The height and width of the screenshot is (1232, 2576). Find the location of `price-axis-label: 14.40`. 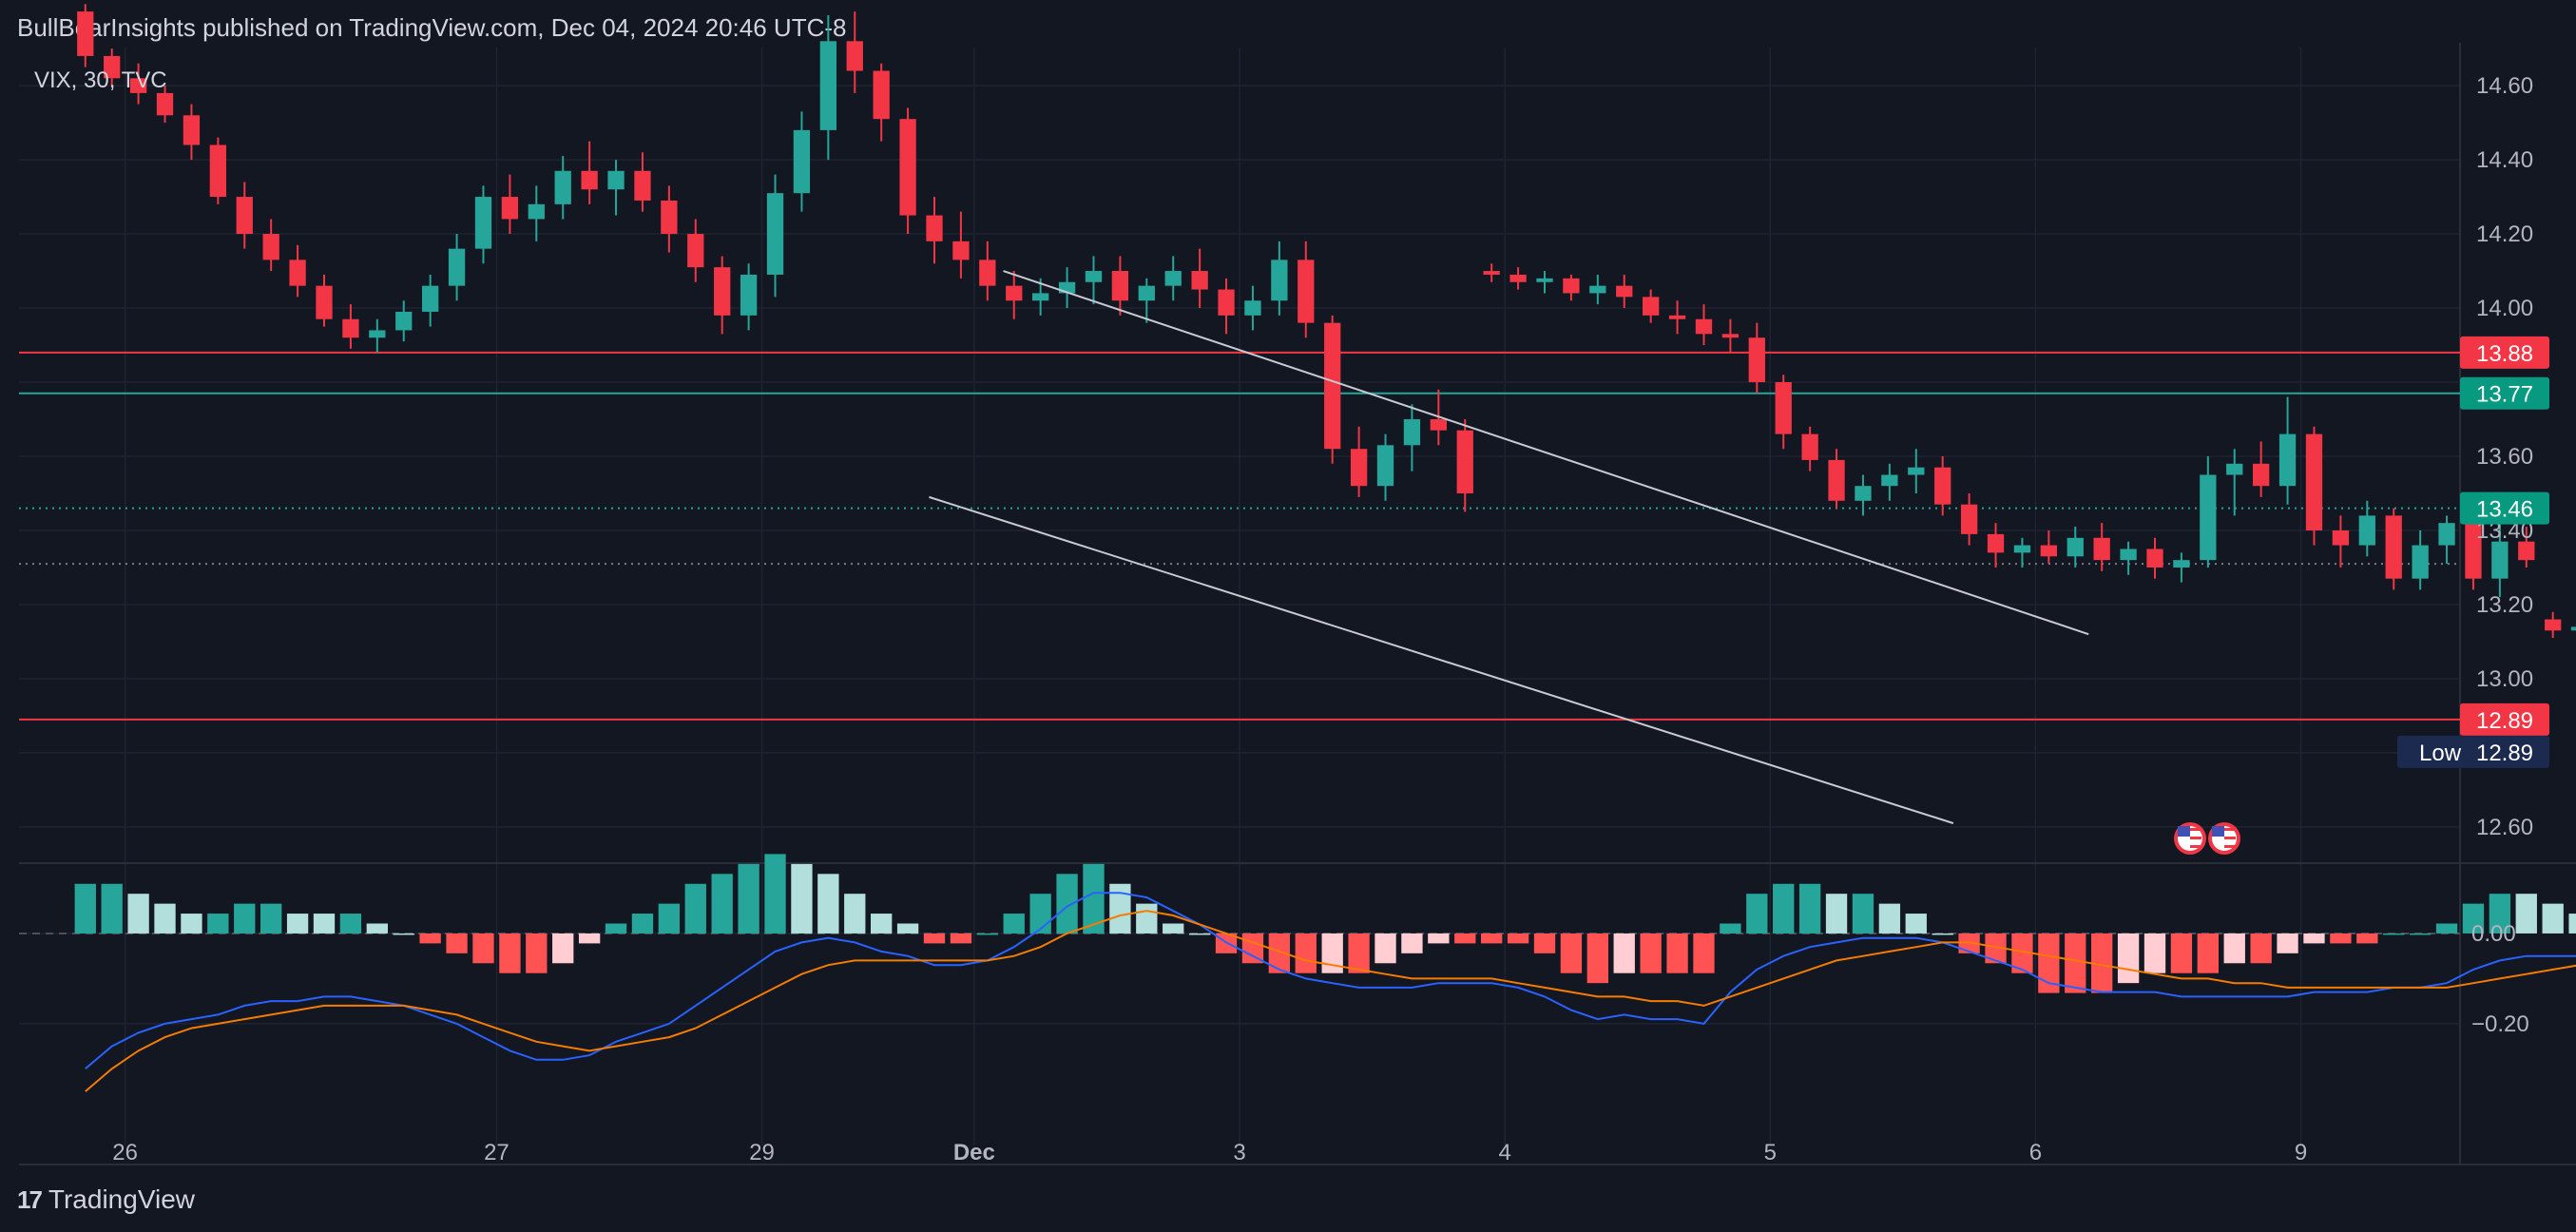

price-axis-label: 14.40 is located at coordinates (2504, 160).